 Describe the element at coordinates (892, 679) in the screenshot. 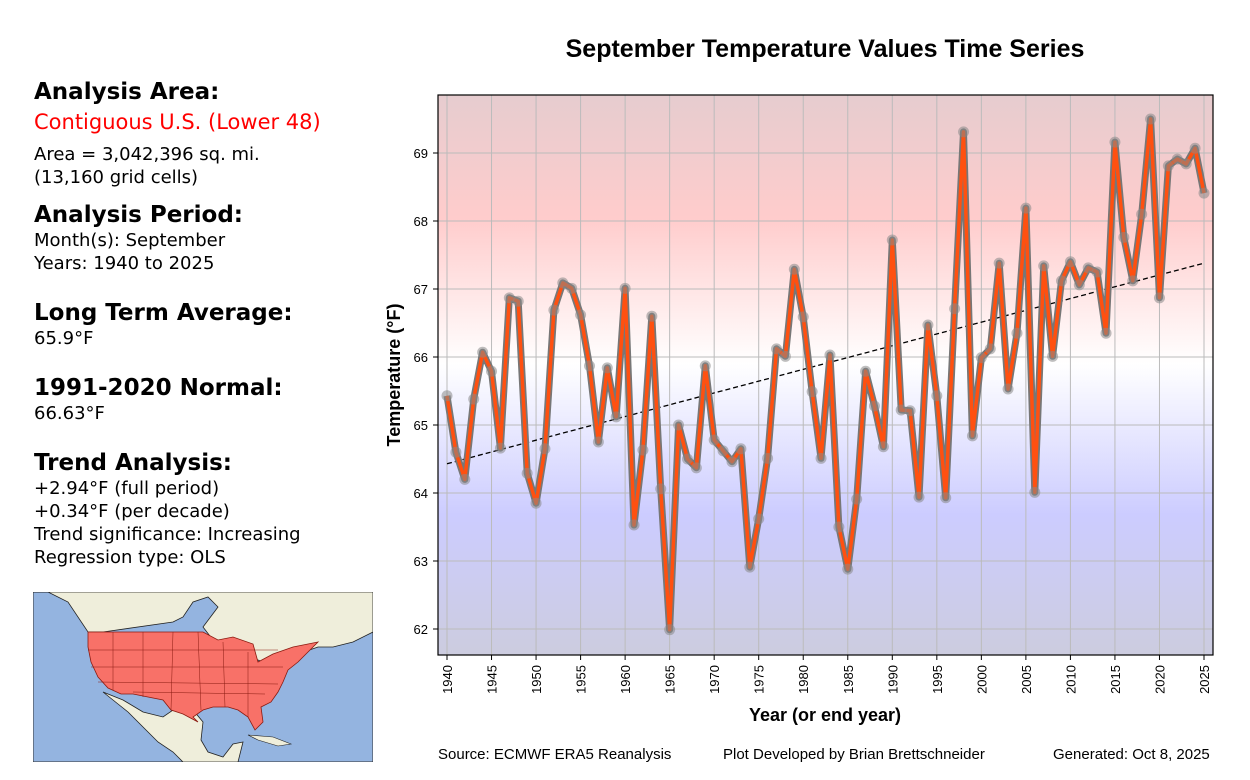

I see `x-tick-label: 1990` at that location.